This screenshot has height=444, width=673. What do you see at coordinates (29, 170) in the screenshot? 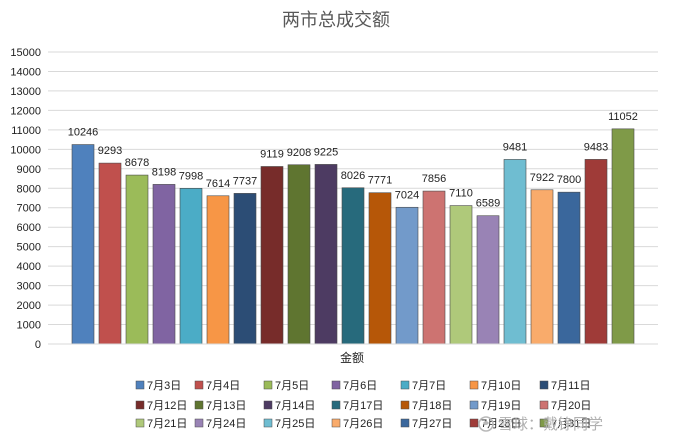
I see `y-tick-label: 9000` at bounding box center [29, 170].